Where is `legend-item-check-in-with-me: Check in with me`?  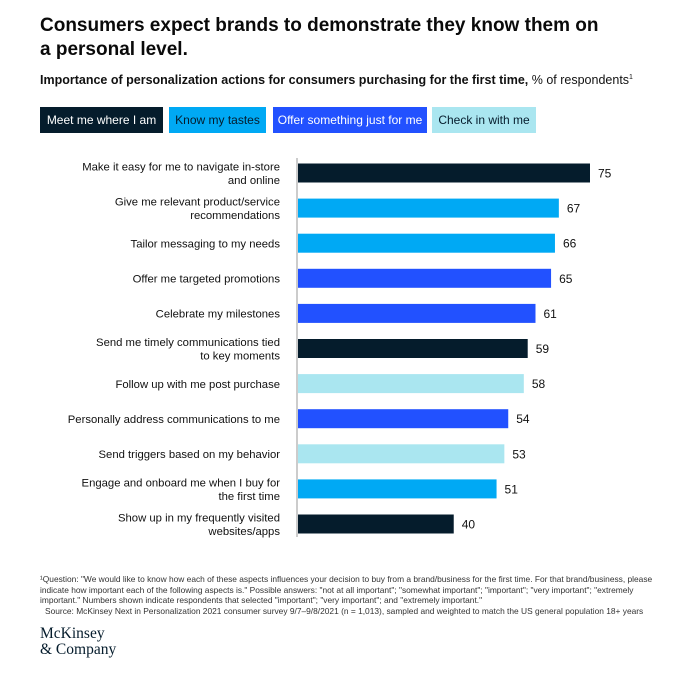 legend-item-check-in-with-me: Check in with me is located at coordinates (484, 120).